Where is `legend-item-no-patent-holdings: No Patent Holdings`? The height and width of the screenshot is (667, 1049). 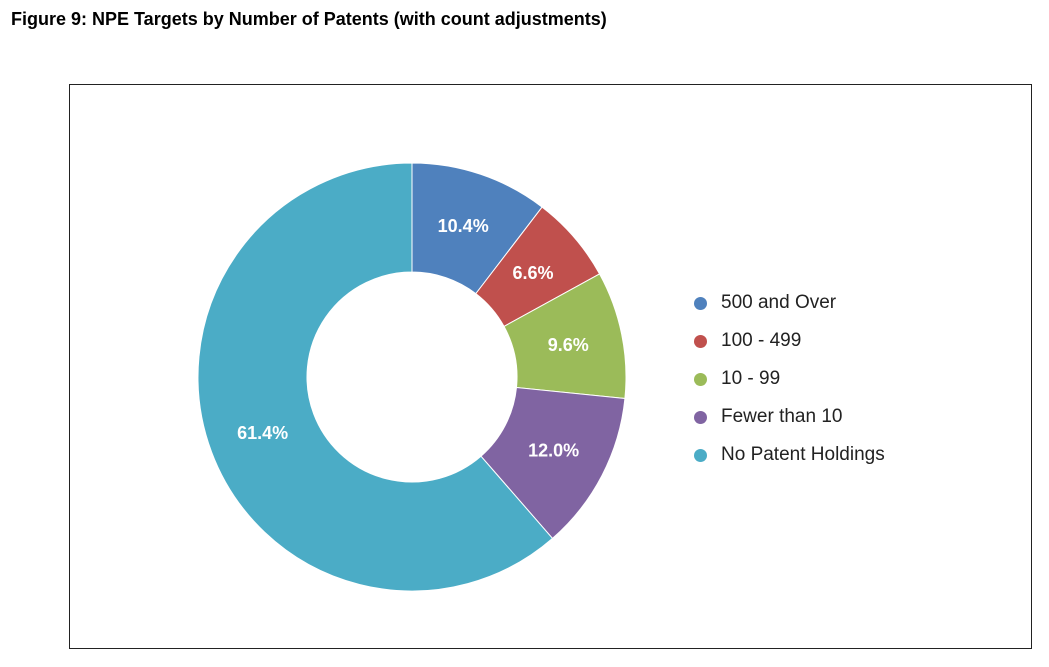
legend-item-no-patent-holdings: No Patent Holdings is located at coordinates (789, 455).